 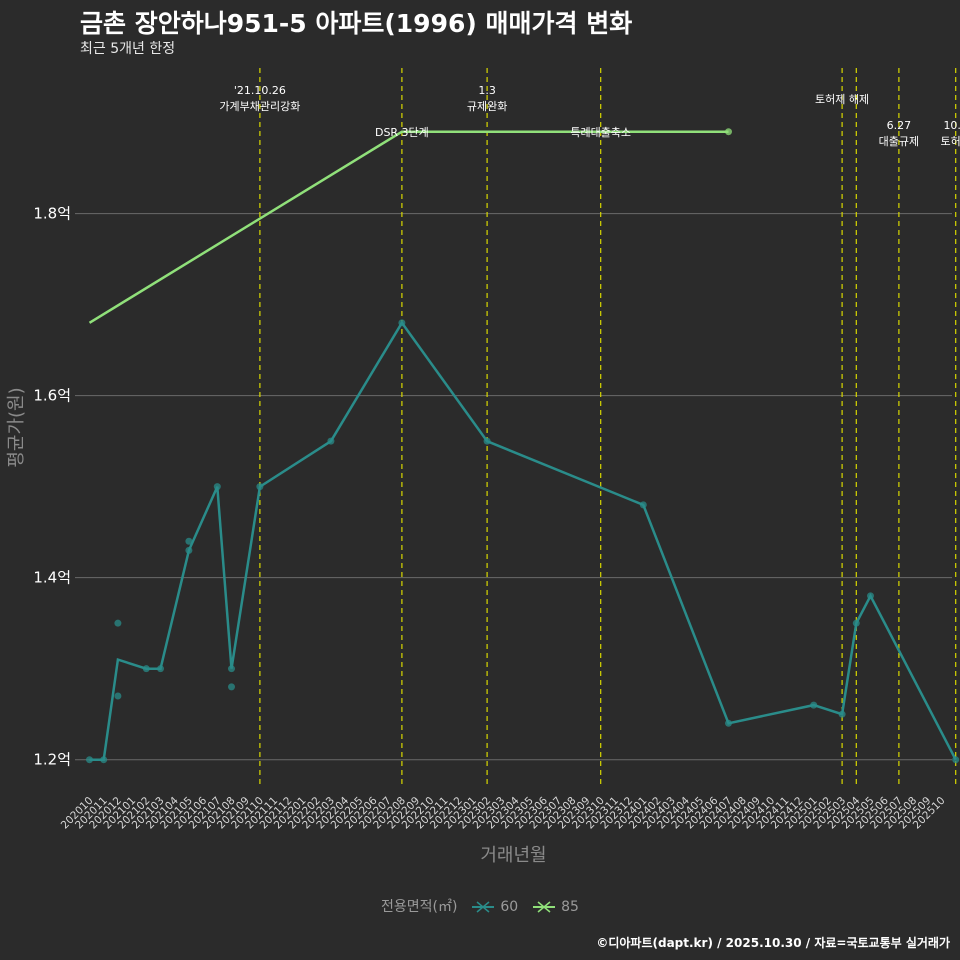 What do you see at coordinates (128, 49) in the screenshot?
I see `chart-subtitle: 최근 5개년 한정` at bounding box center [128, 49].